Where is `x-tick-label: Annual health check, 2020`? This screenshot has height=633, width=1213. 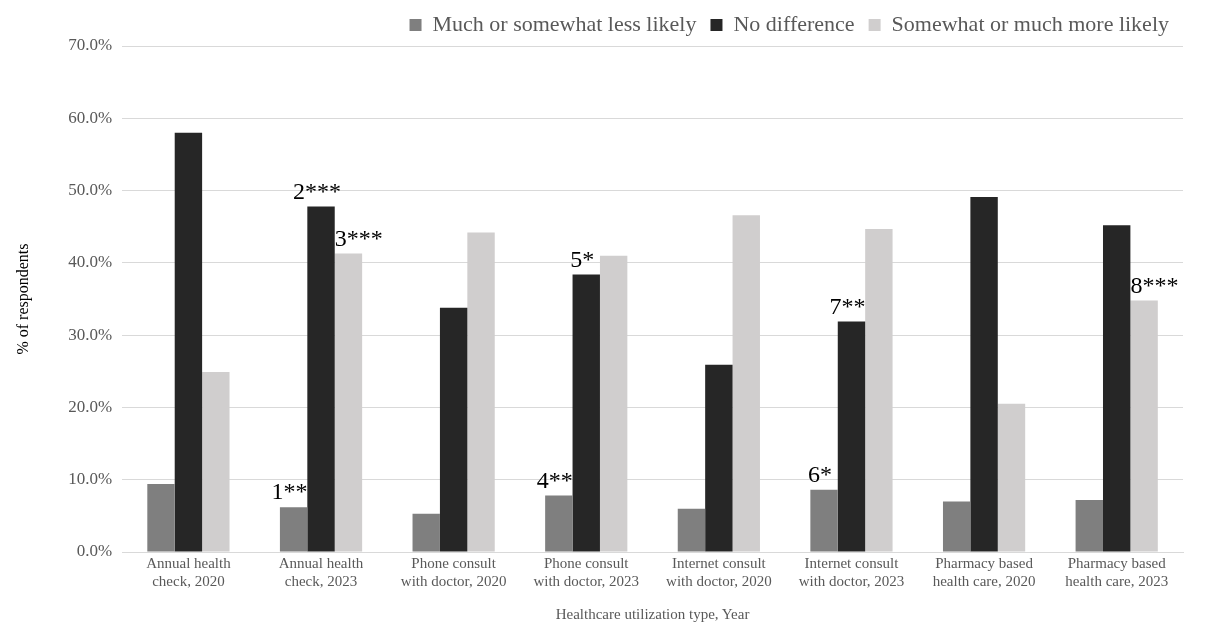
x-tick-label: Annual health check, 2020 is located at coordinates (189, 571).